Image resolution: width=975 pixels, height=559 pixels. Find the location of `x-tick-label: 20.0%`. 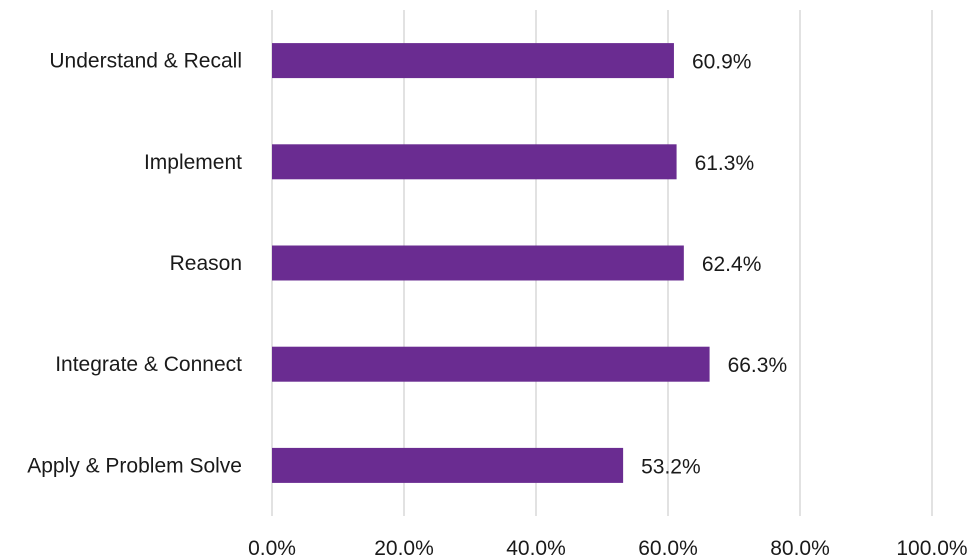

x-tick-label: 20.0% is located at coordinates (404, 548).